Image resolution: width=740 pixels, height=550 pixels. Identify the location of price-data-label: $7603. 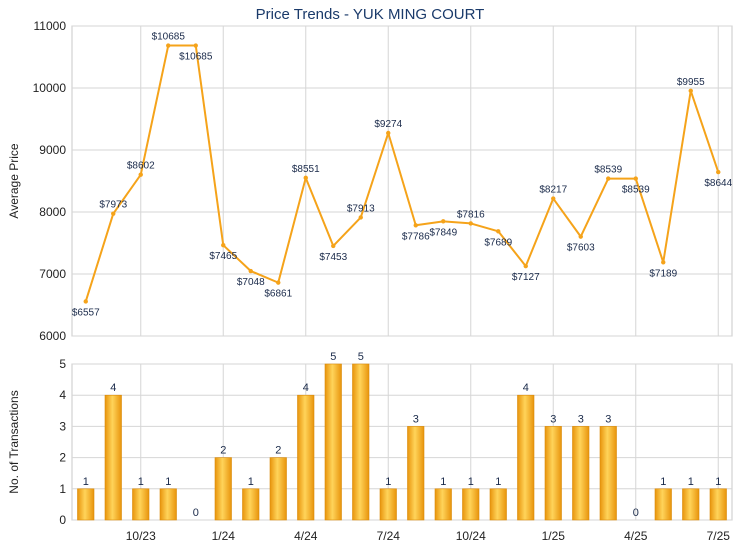
(581, 248).